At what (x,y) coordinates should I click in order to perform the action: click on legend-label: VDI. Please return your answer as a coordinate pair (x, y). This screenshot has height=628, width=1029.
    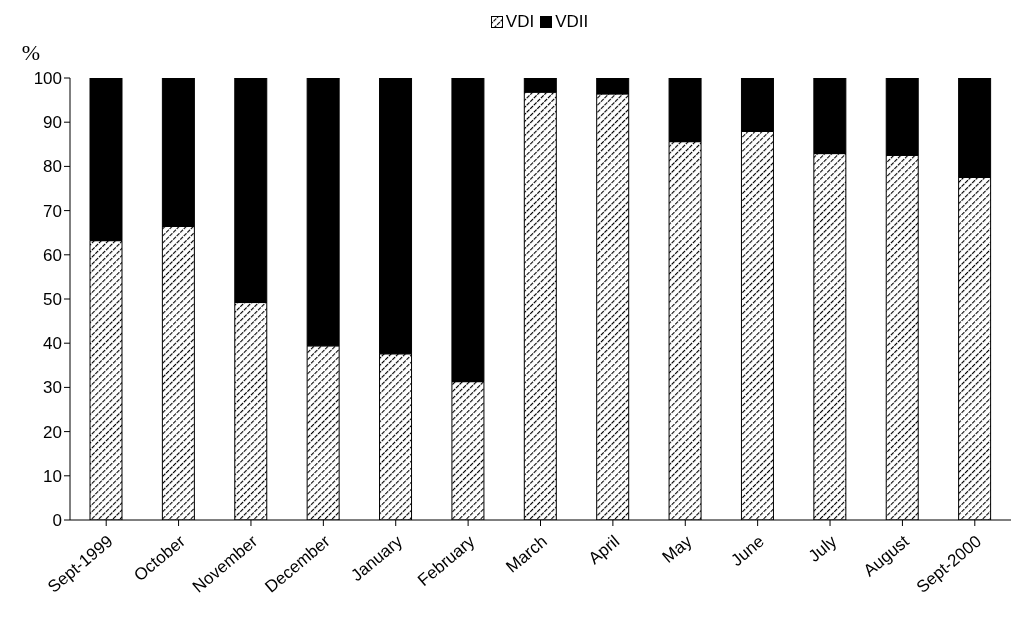
    Looking at the image, I should click on (519, 22).